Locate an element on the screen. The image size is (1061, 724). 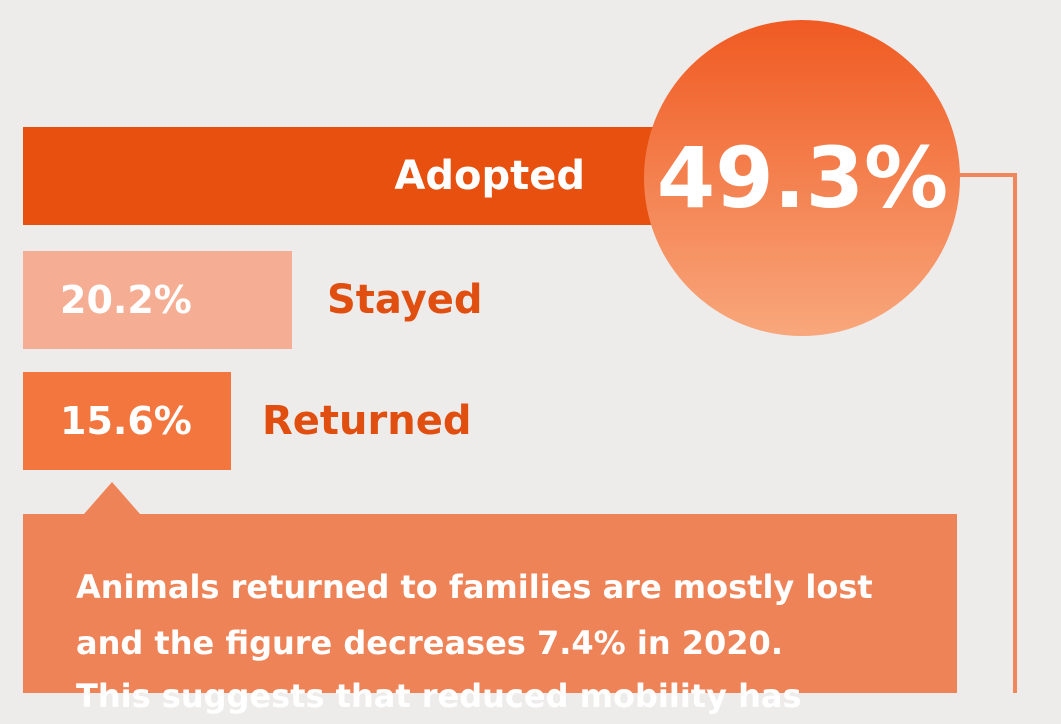
connector is located at coordinates (986, 433).